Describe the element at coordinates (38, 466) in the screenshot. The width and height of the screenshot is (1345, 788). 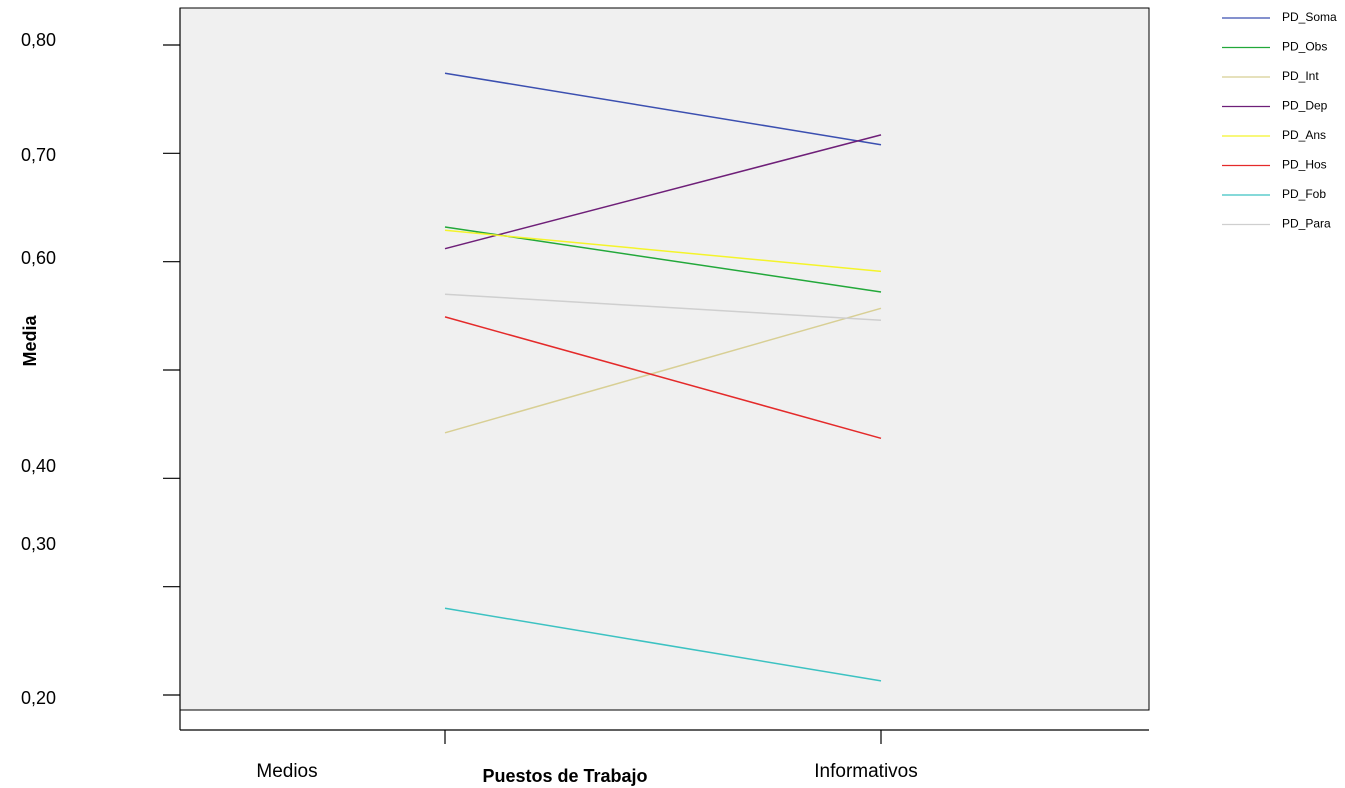
I see `y-tick-label: 0,40` at that location.